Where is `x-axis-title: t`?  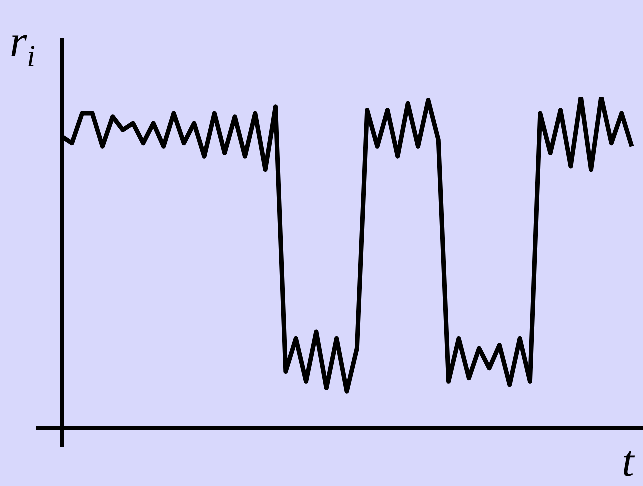
x-axis-title: t is located at coordinates (628, 461).